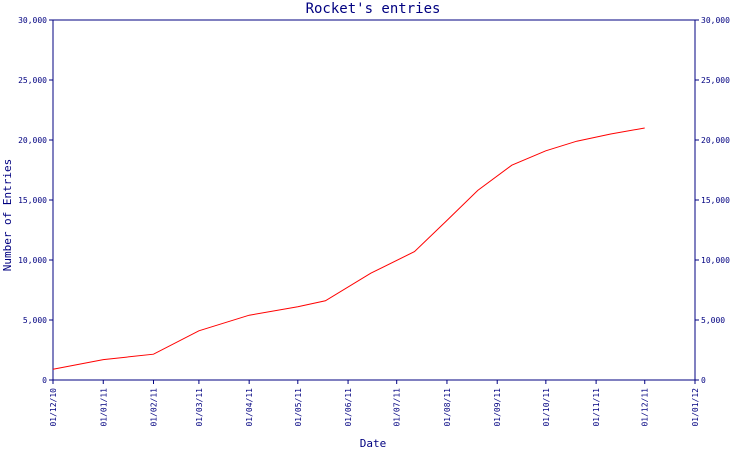 This screenshot has width=750, height=450. Describe the element at coordinates (199, 407) in the screenshot. I see `x-tick-label: 01/03/11` at that location.